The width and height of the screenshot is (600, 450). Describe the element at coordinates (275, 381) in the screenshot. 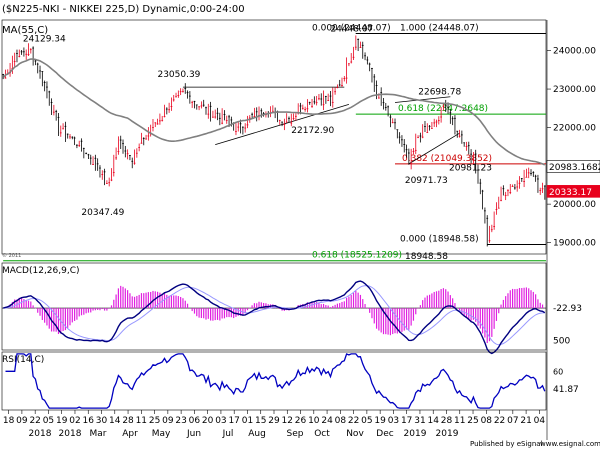

I see `rsi-line` at that location.